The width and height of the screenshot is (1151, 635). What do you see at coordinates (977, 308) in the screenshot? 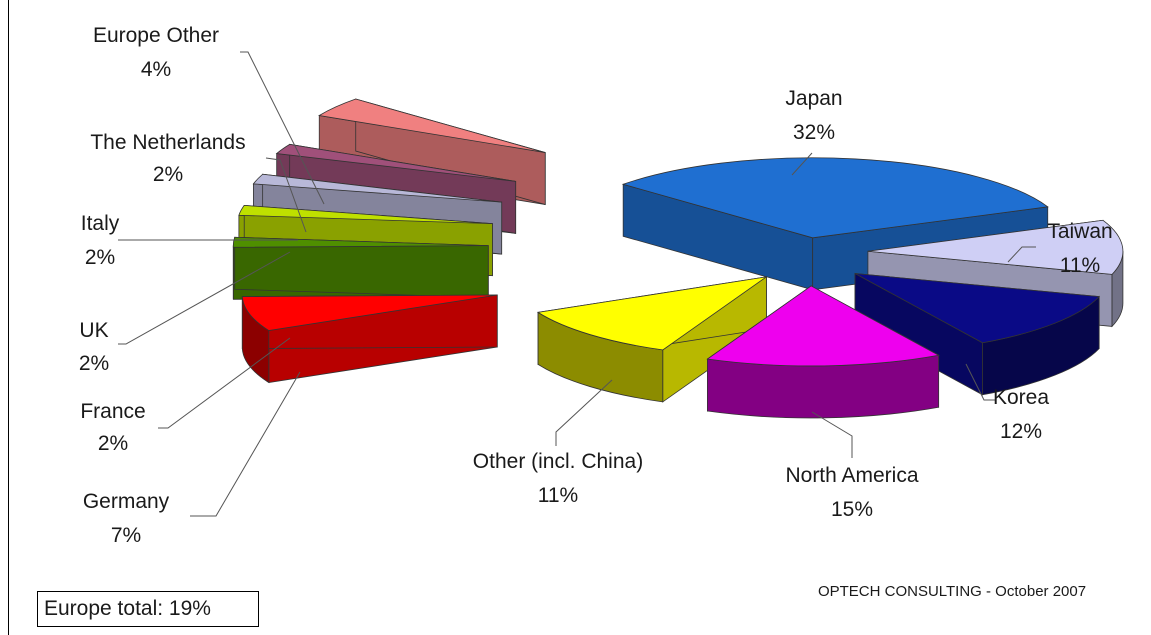
I see `slice-korea-top` at bounding box center [977, 308].